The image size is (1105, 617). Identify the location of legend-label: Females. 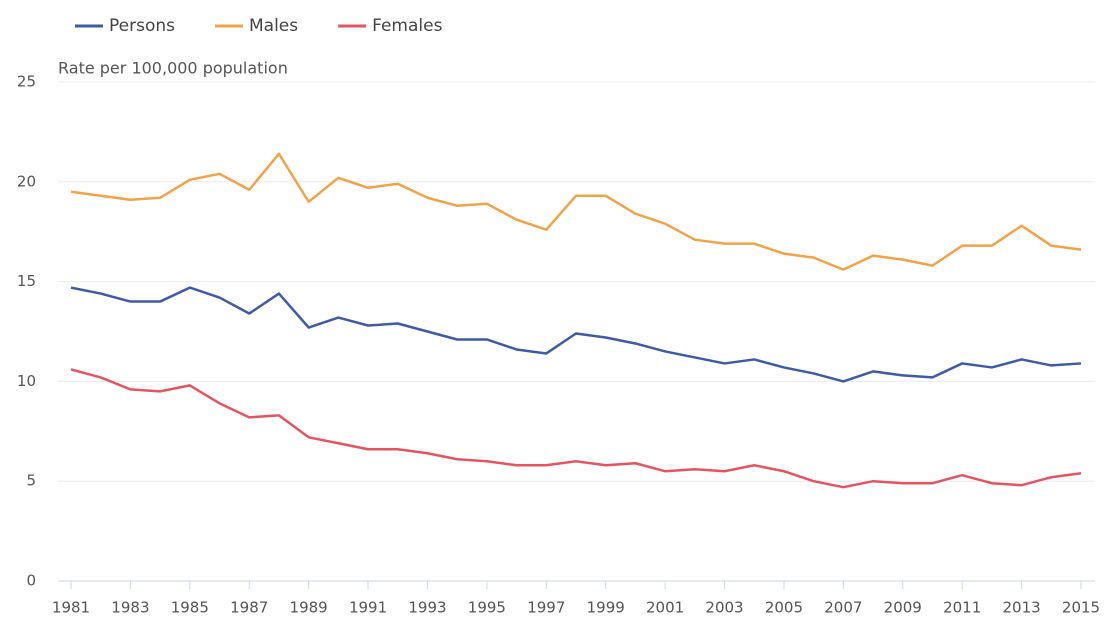
(407, 26).